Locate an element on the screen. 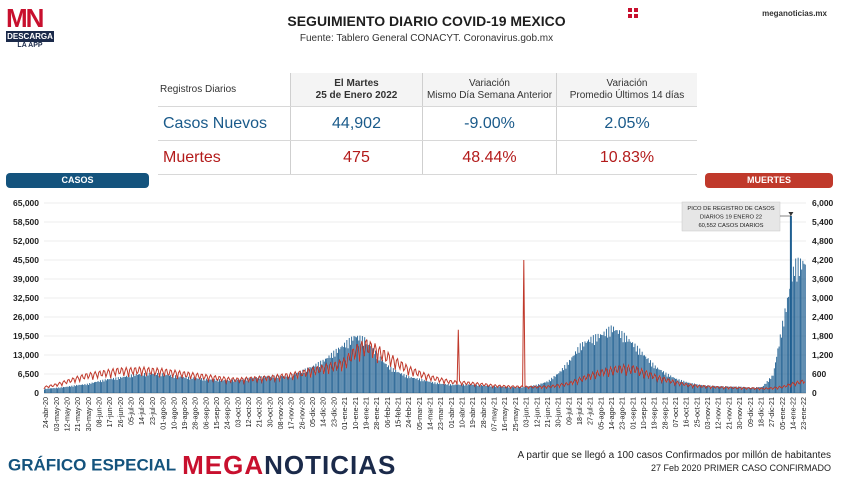  brand-logo: MN DESCARGA LA APP is located at coordinates (32, 27).